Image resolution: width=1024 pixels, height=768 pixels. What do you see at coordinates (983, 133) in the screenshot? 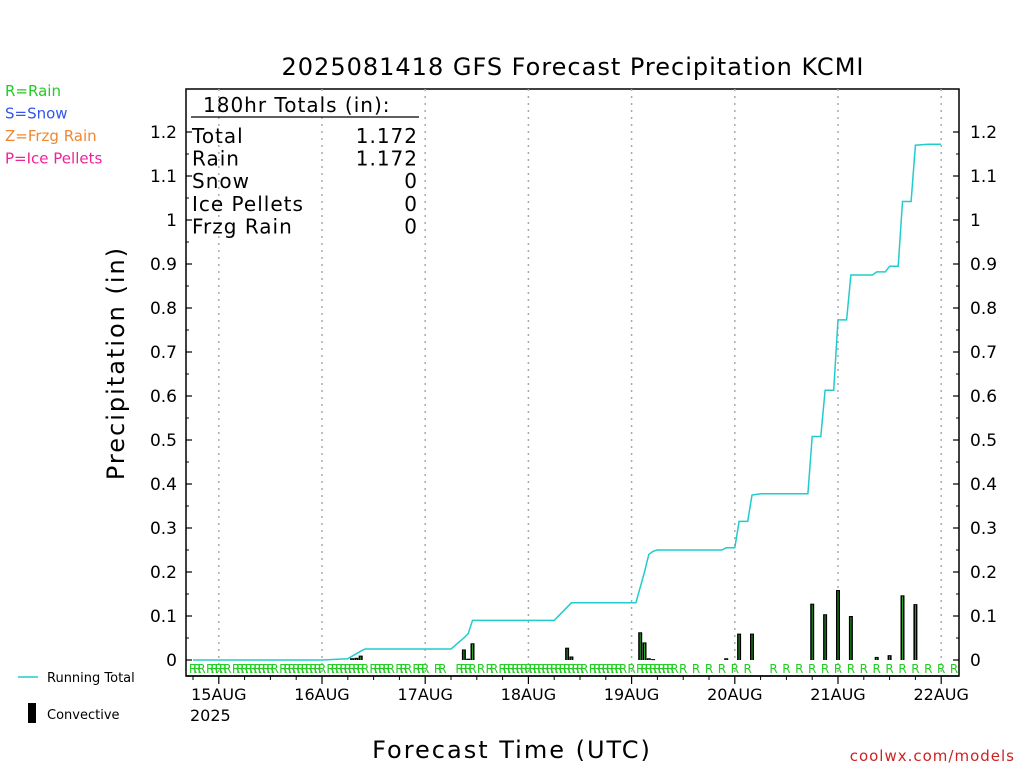
I see `y-tick-label-right: 1.2` at bounding box center [983, 133].